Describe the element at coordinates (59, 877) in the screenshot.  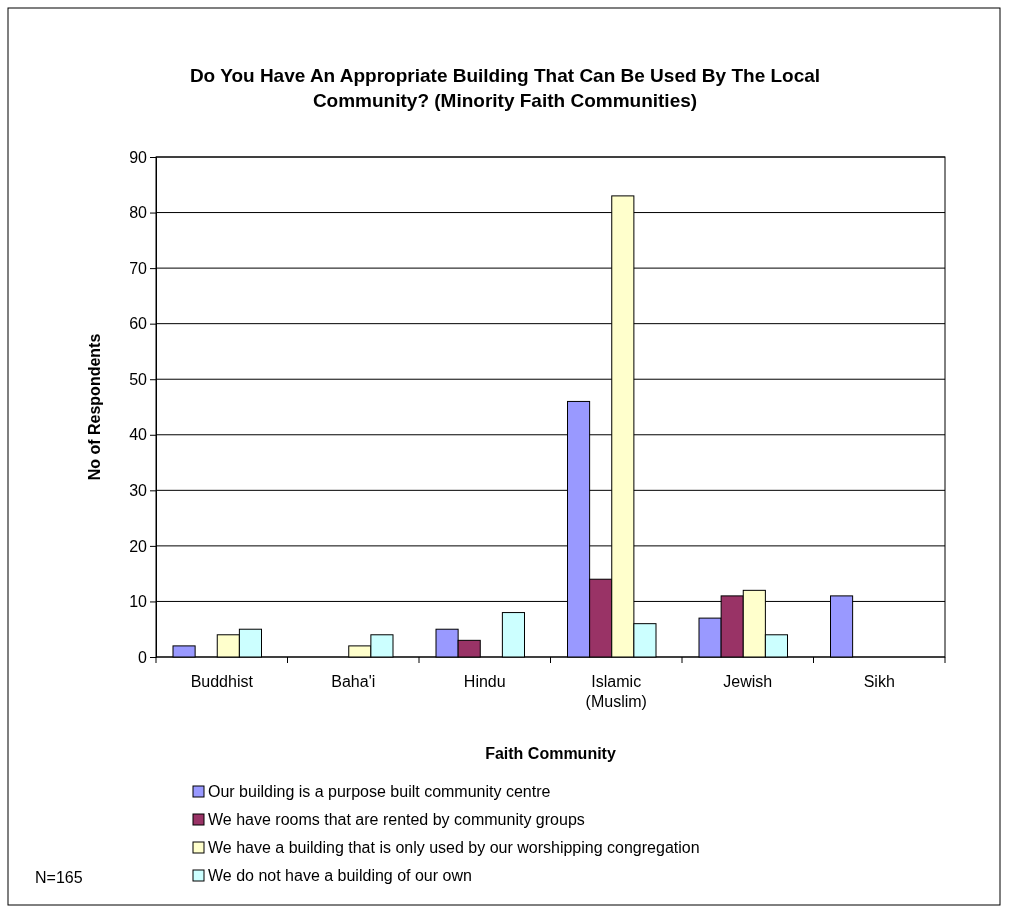
I see `text: N=165` at that location.